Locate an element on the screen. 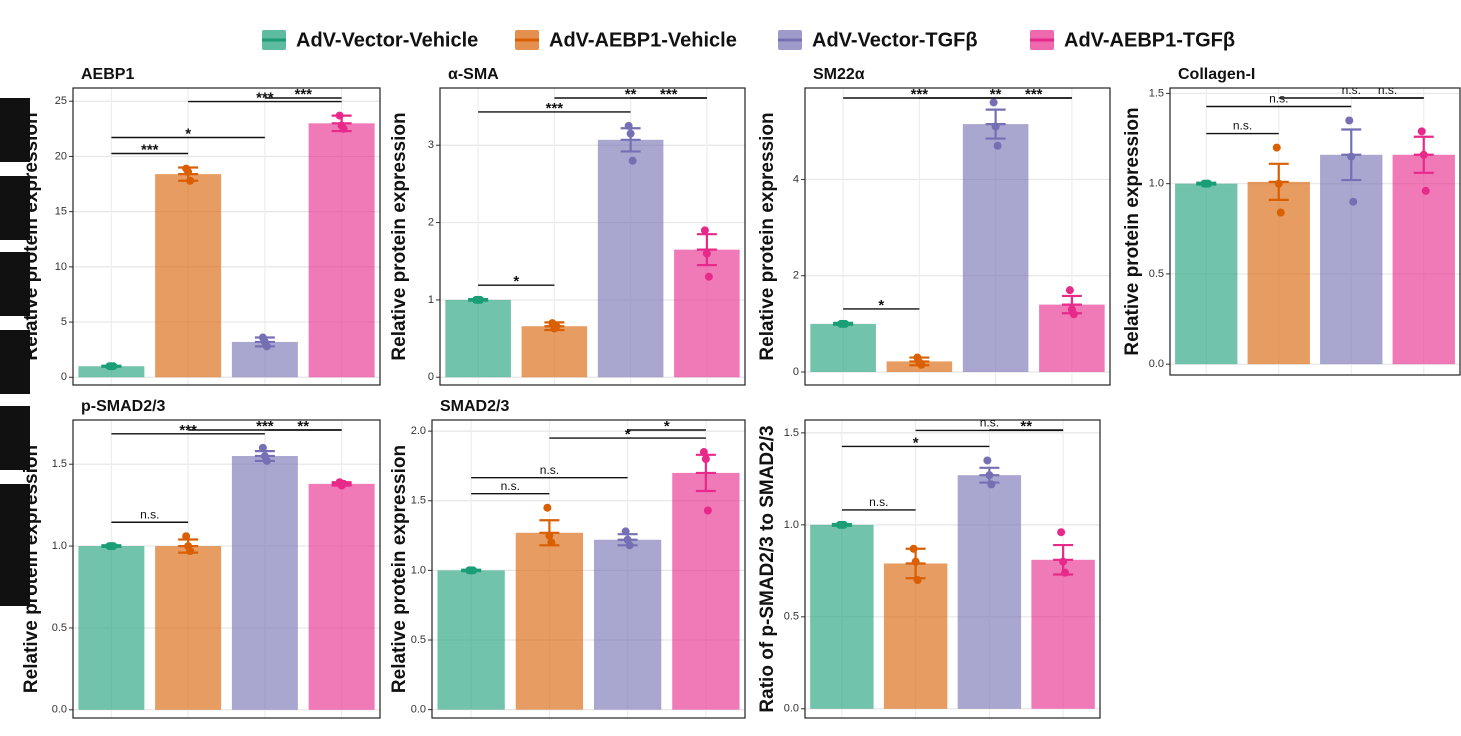 The image size is (1461, 736). y-tick-label: 0 is located at coordinates (796, 372).